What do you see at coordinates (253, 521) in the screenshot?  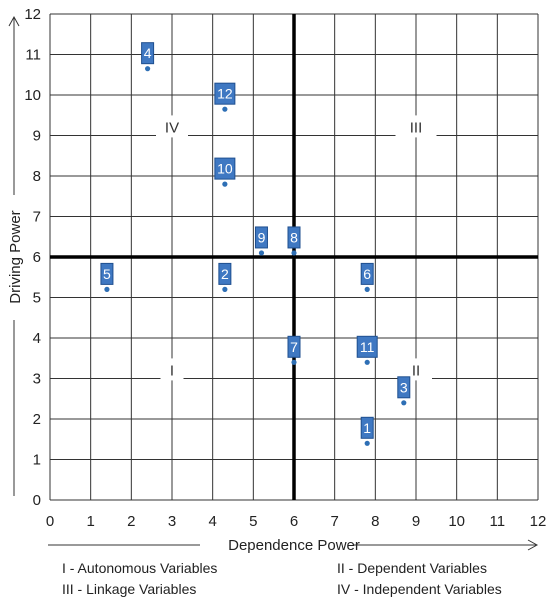 I see `x-tick-label: 5` at bounding box center [253, 521].